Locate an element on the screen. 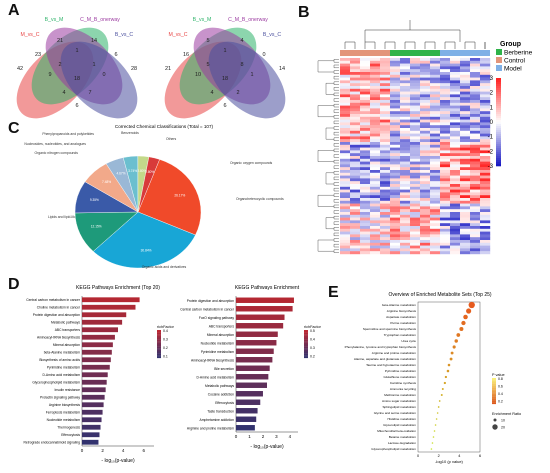  venn-left-region-count: 42 is located at coordinates (20, 69).